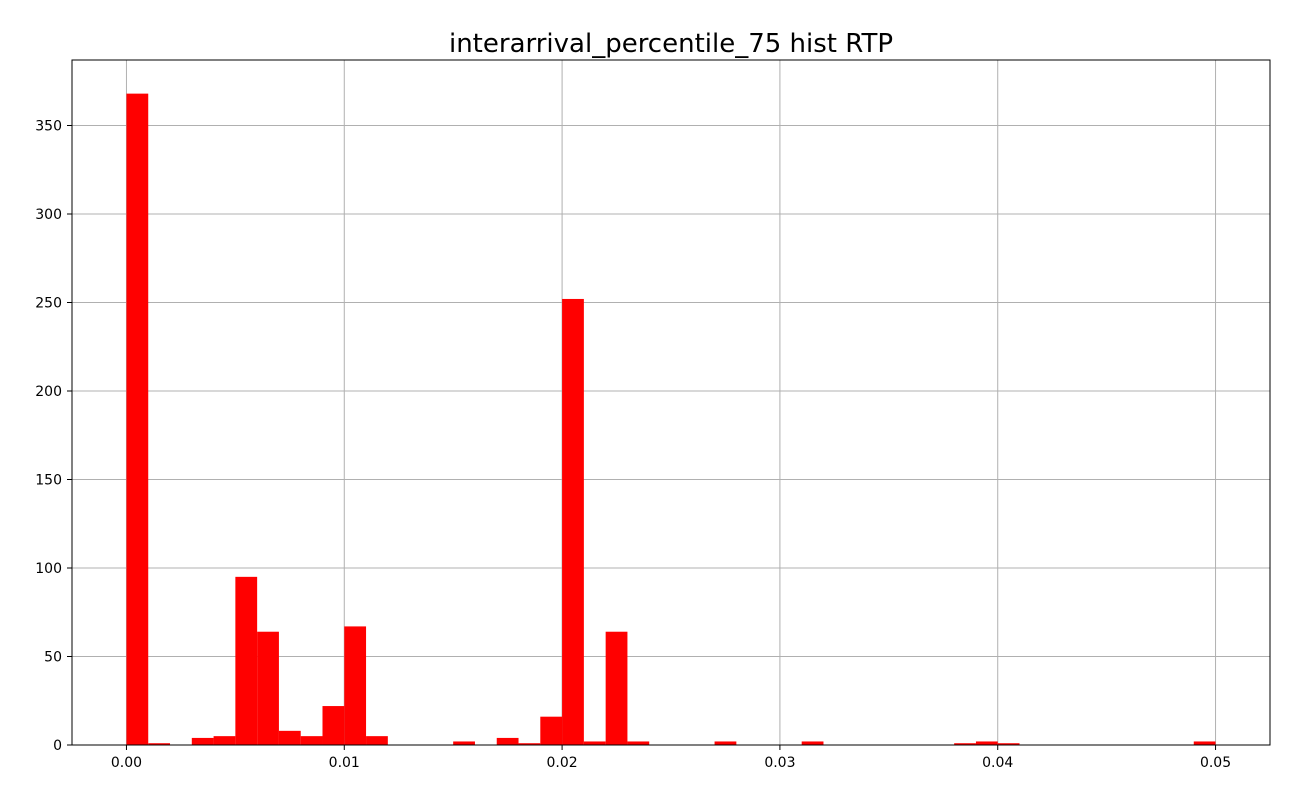 This screenshot has width=1300, height=800. Describe the element at coordinates (671, 44) in the screenshot. I see `chart-title: interarrival_percentile_75 hist RTP` at that location.